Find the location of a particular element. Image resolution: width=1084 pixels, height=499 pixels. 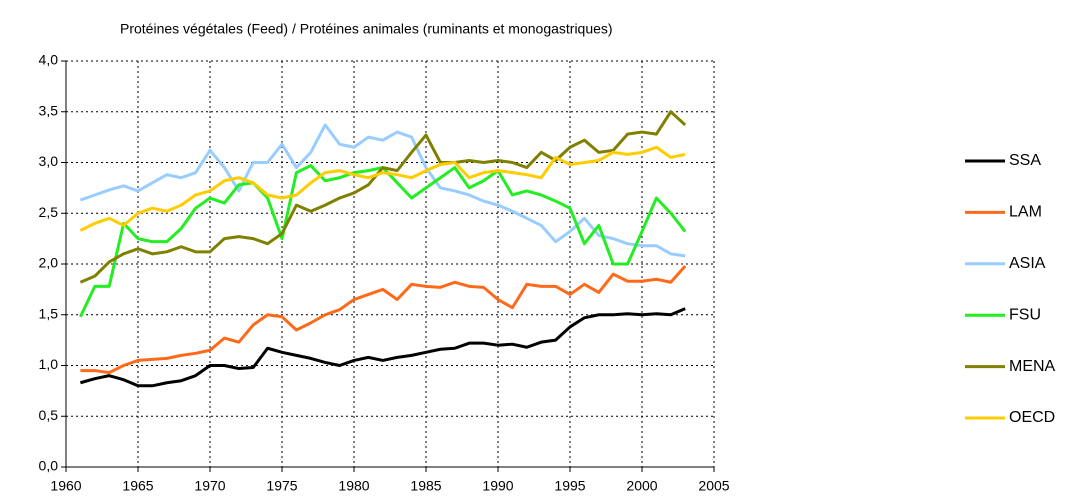

y-tick-label: 3,0 is located at coordinates (49, 161).